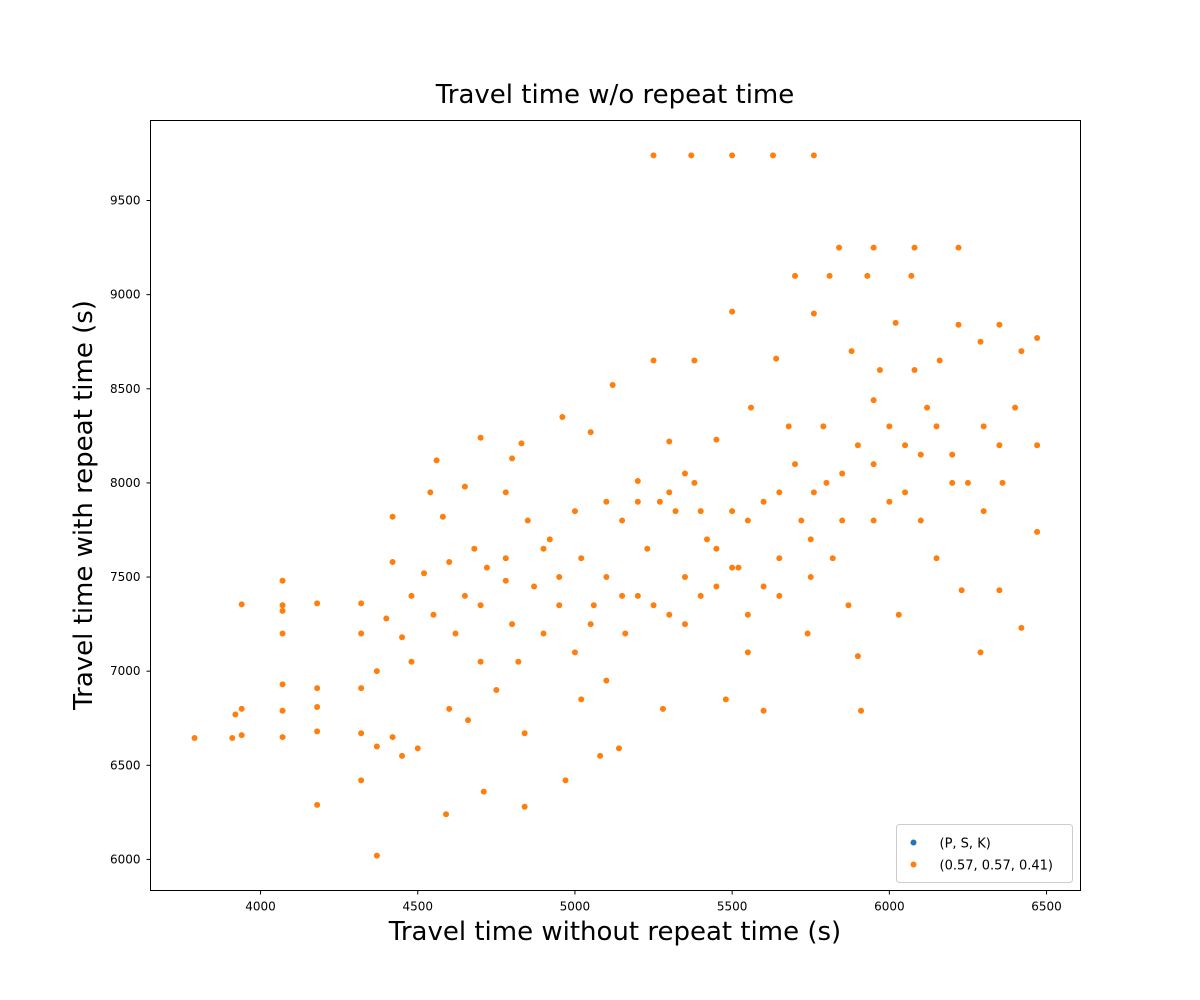 Image resolution: width=1200 pixels, height=1000 pixels. What do you see at coordinates (614, 932) in the screenshot?
I see `x-axis-label: Travel time without repeat time (s)` at bounding box center [614, 932].